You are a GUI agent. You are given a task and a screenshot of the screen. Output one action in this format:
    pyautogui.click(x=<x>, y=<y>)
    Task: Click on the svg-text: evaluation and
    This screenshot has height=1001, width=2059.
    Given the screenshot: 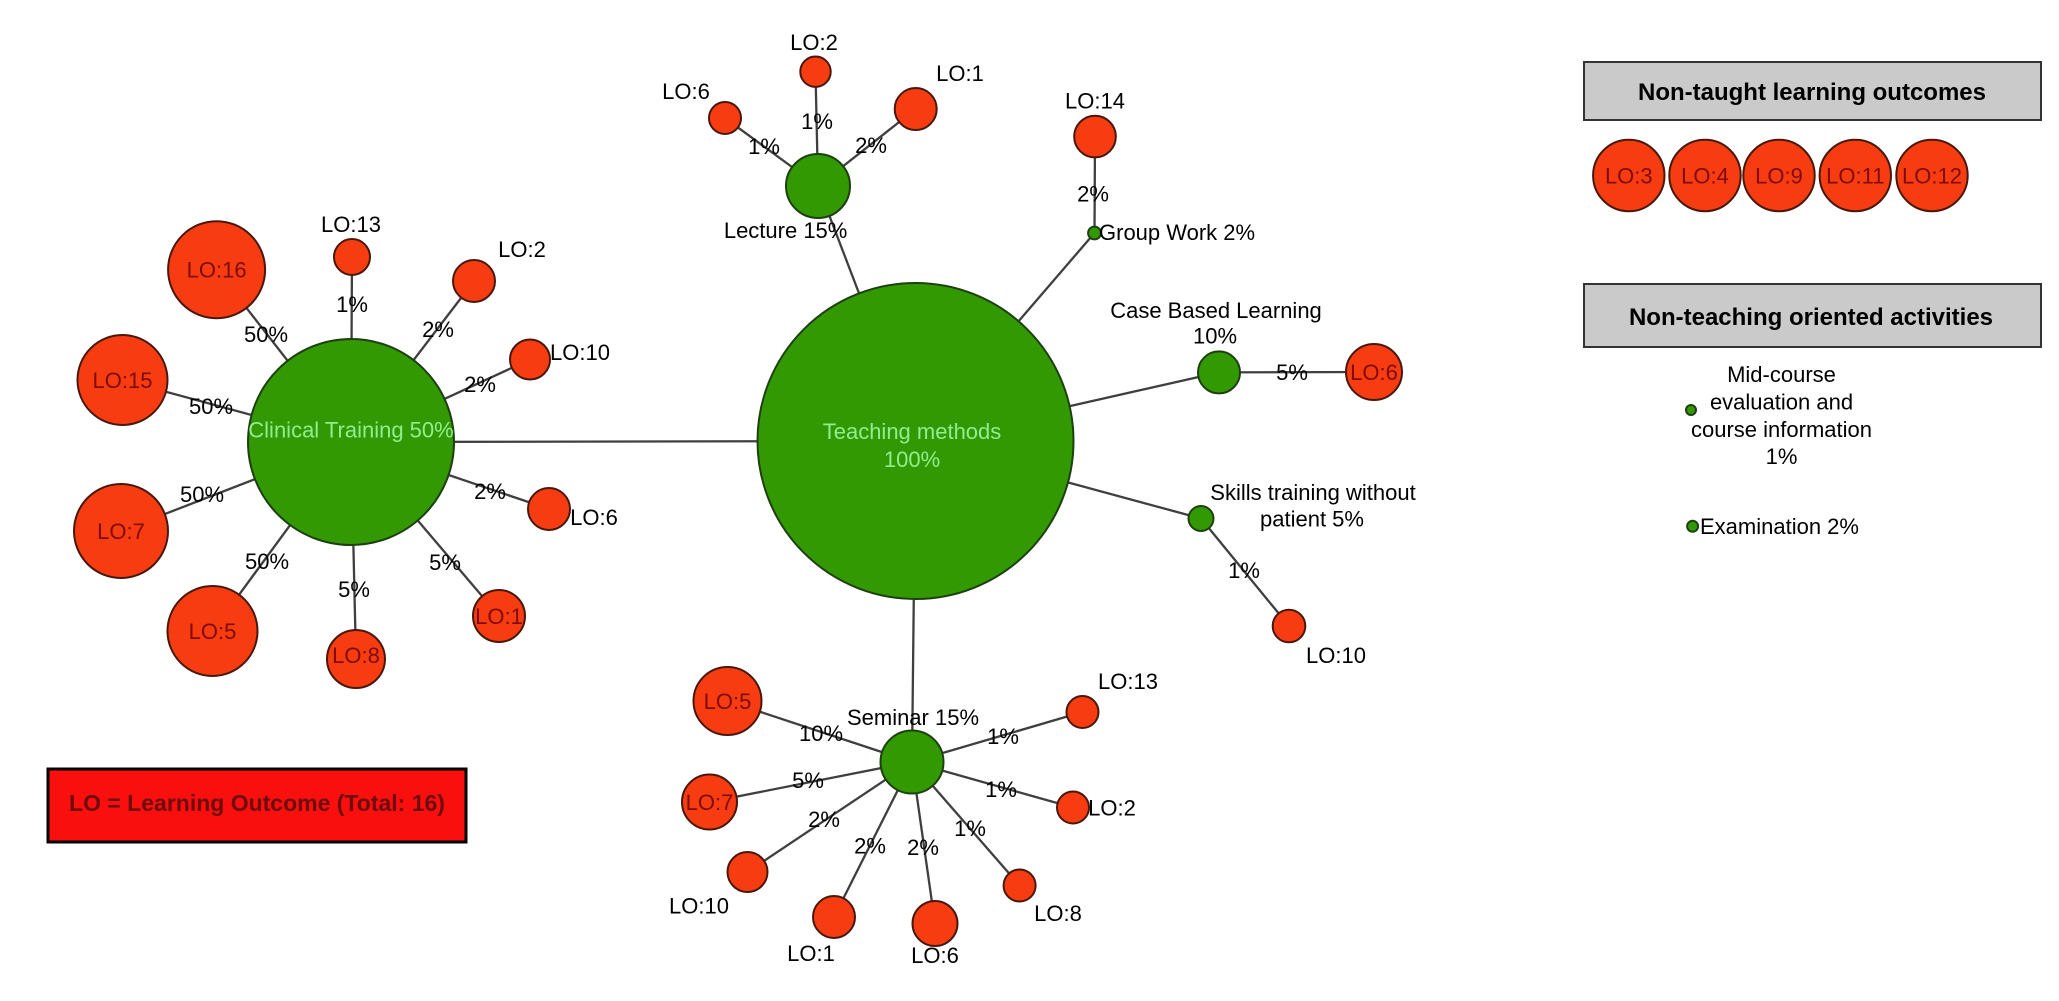 What is the action you would take?
    pyautogui.click(x=1781, y=402)
    